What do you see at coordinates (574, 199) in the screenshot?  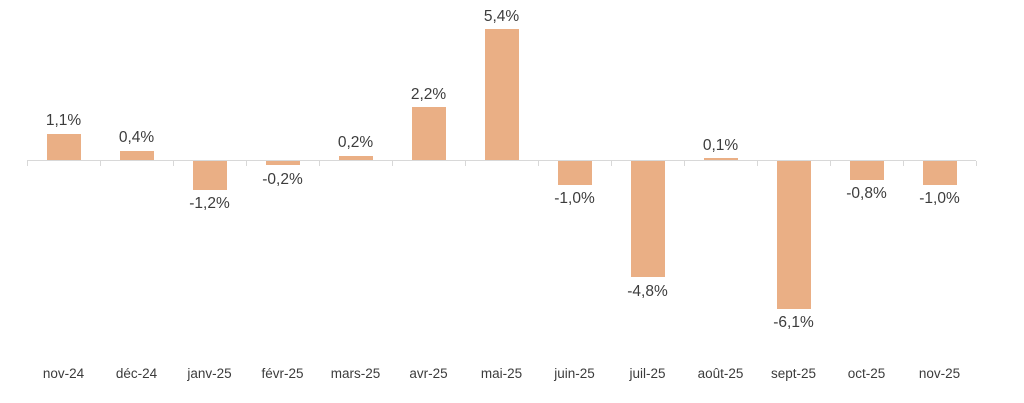 I see `value-label-juin-25: -1,0%` at bounding box center [574, 199].